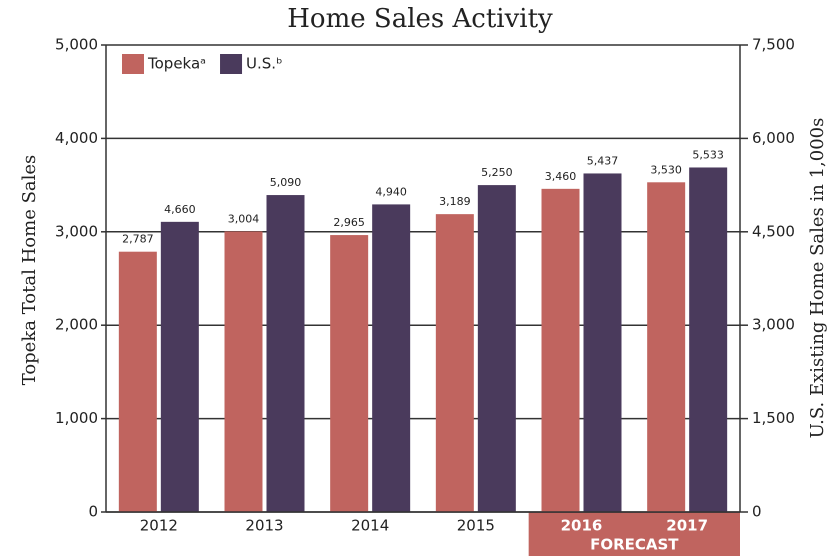  Describe the element at coordinates (391, 191) in the screenshot. I see `value-label: 4,940` at that location.